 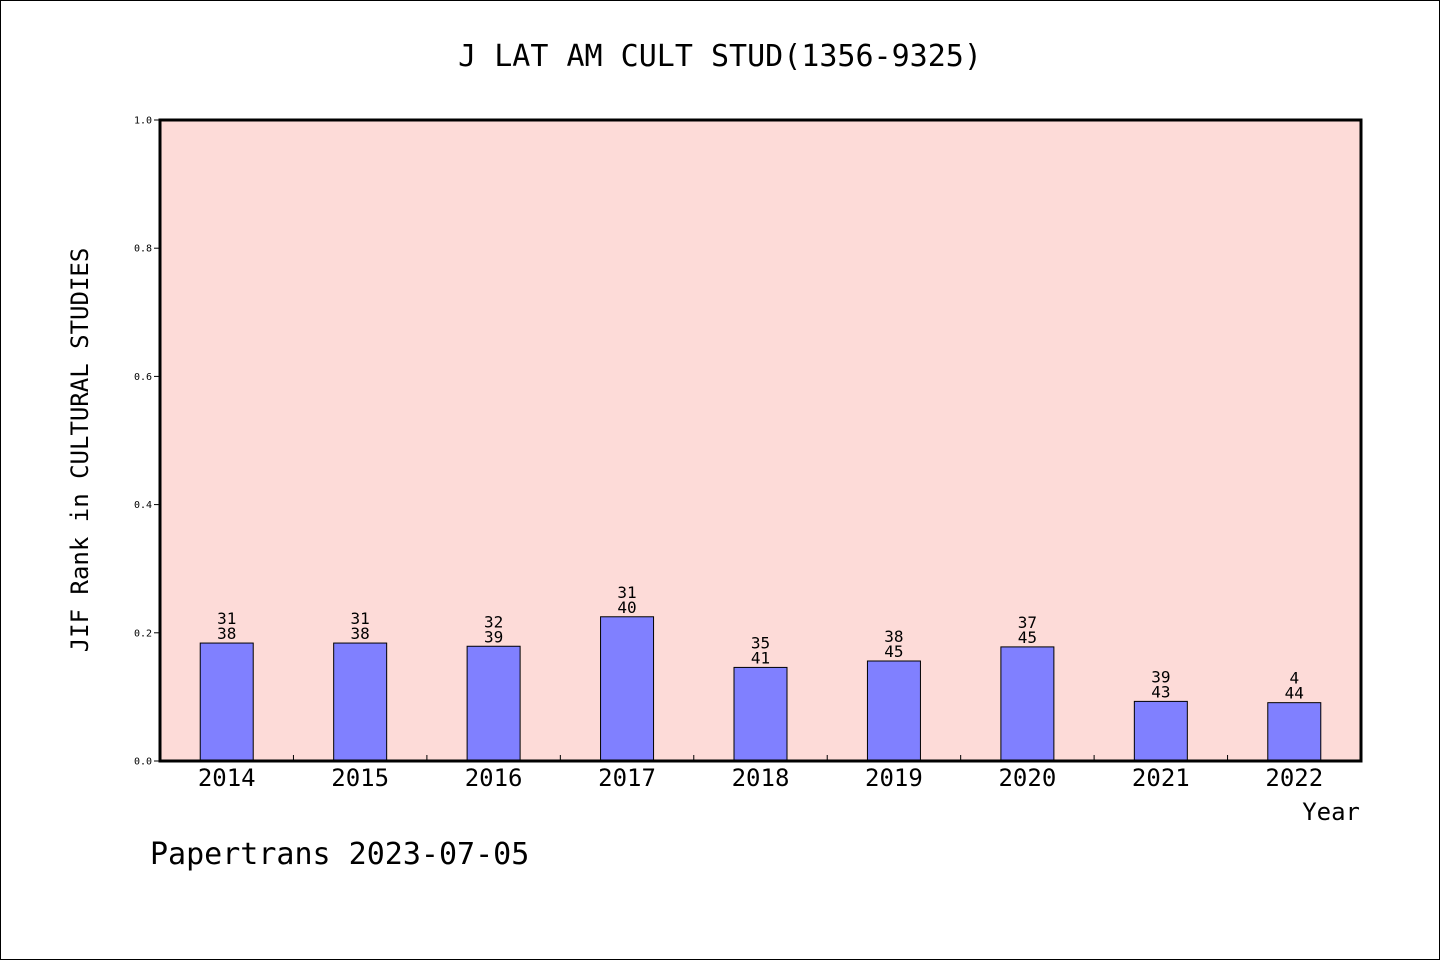 I want to click on x-axis-title: Year, so click(x=1331, y=812).